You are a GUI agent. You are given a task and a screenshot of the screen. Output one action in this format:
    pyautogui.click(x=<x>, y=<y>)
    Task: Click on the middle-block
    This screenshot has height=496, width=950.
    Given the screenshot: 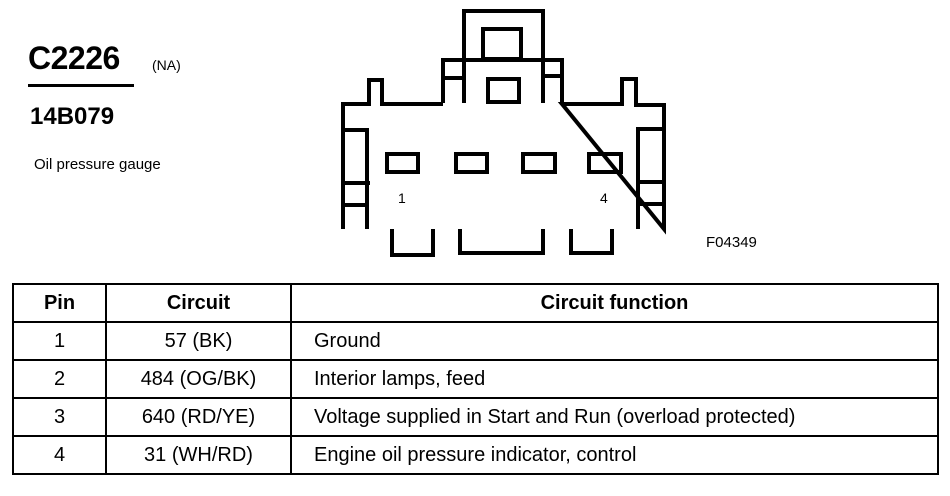 What is the action you would take?
    pyautogui.click(x=502, y=80)
    